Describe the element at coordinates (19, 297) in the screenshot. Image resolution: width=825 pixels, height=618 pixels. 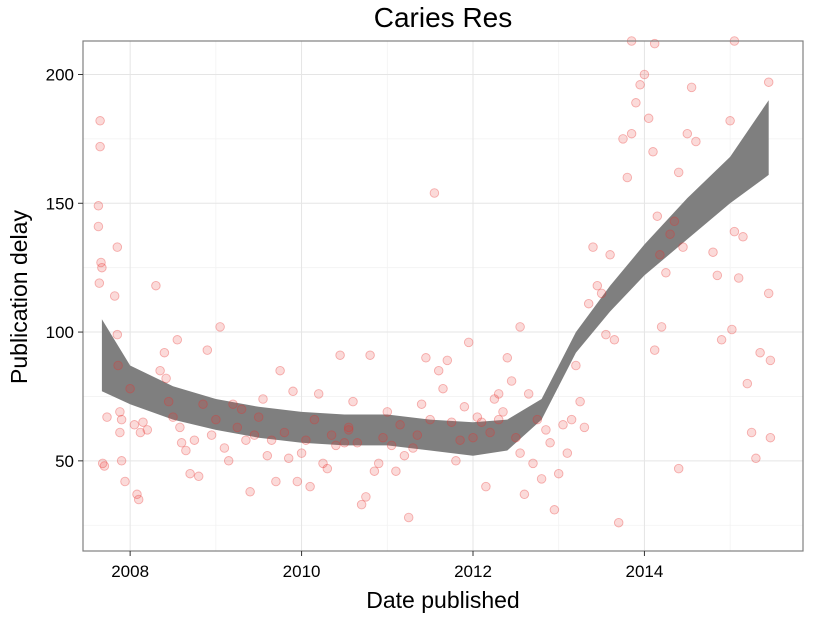
I see `y-axis-title: Publication delay` at that location.